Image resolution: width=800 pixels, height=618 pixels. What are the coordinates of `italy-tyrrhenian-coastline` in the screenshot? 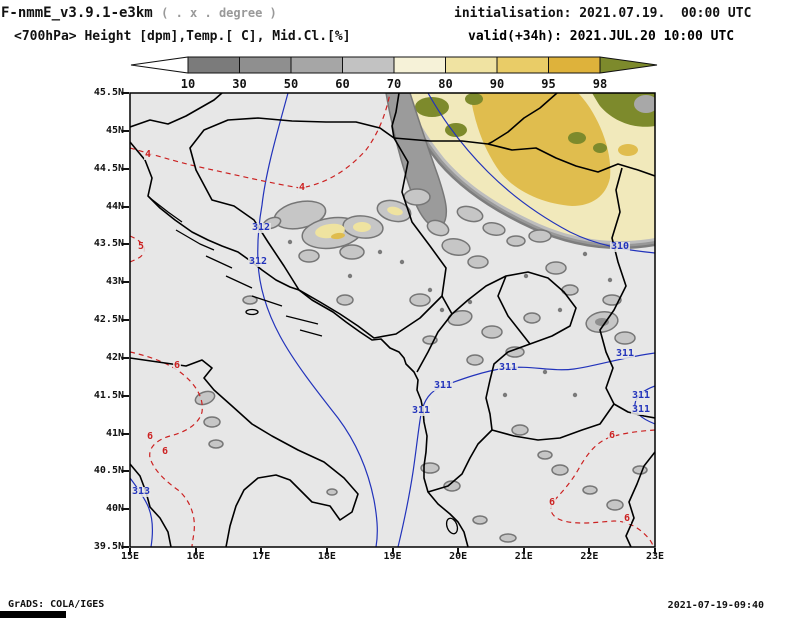 It's located at (151, 505).